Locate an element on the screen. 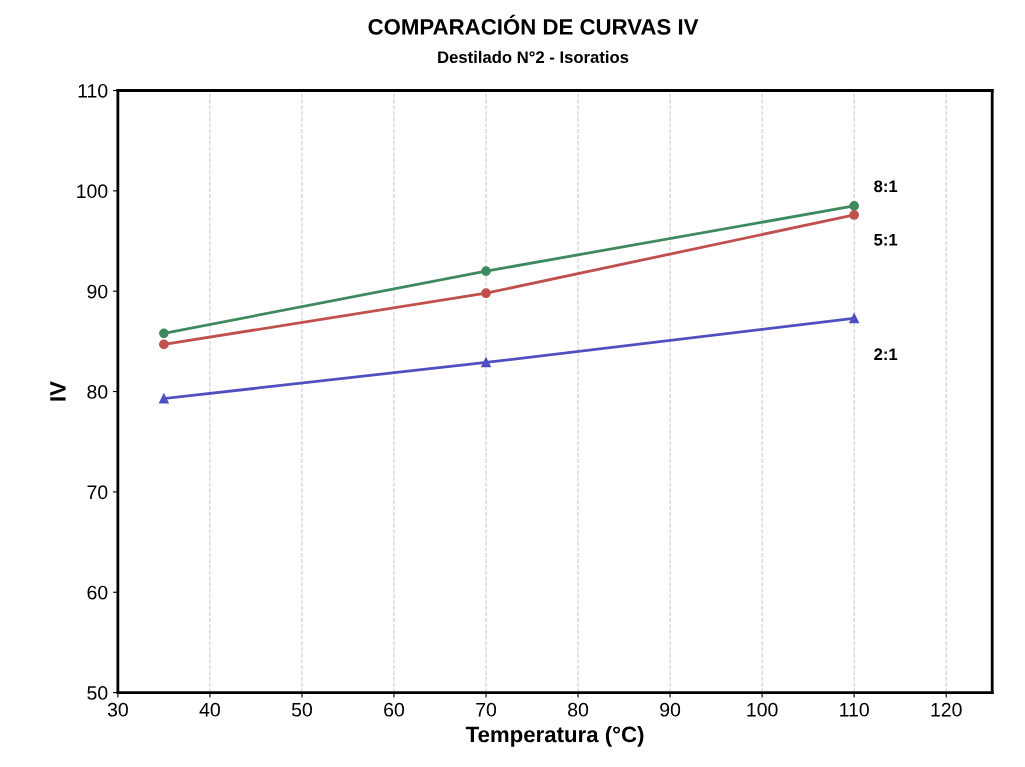 The width and height of the screenshot is (1025, 767). y-tick-label: 50 is located at coordinates (97, 693).